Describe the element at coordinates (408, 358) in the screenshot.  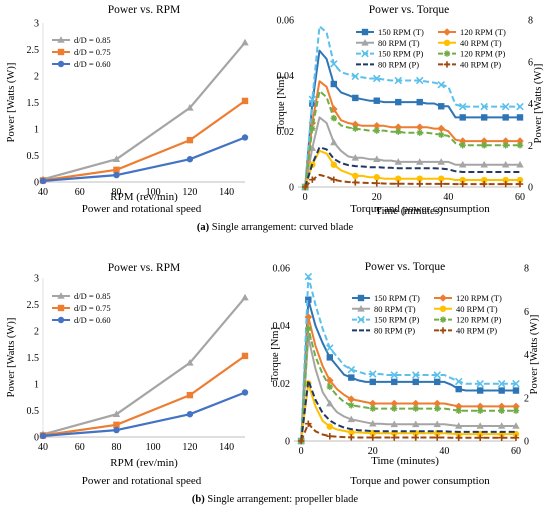
I see `series-150-rpm-p-` at that location.